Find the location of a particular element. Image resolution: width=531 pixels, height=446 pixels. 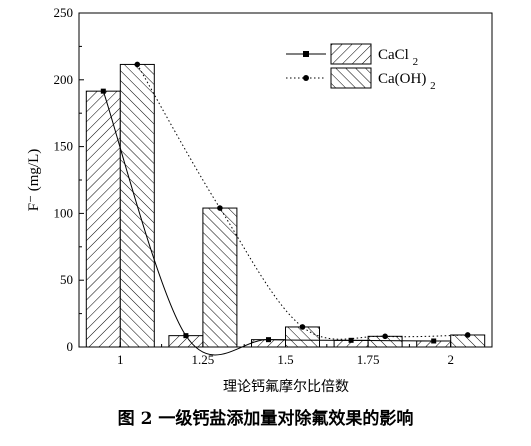

x-axis: 1 1.25 1.5 1.75 2 is located at coordinates (285, 354).